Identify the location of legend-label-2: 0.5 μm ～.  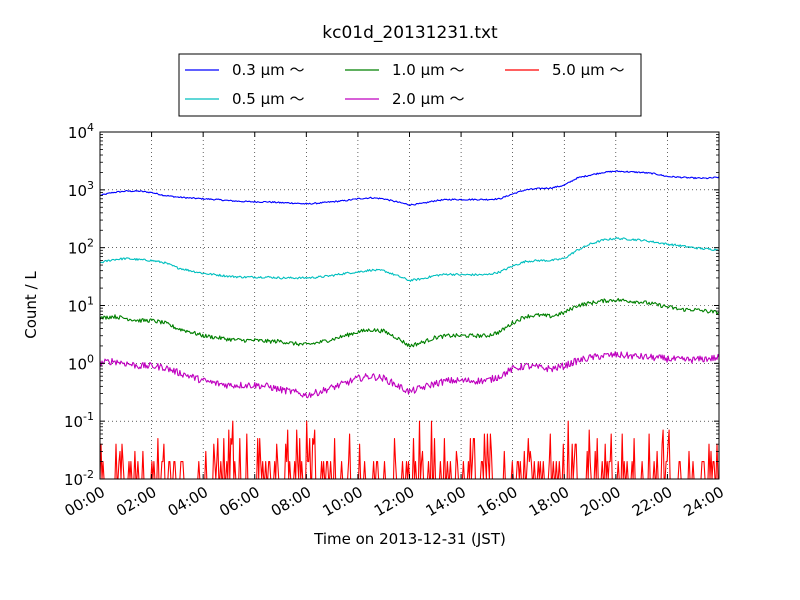
(268, 99).